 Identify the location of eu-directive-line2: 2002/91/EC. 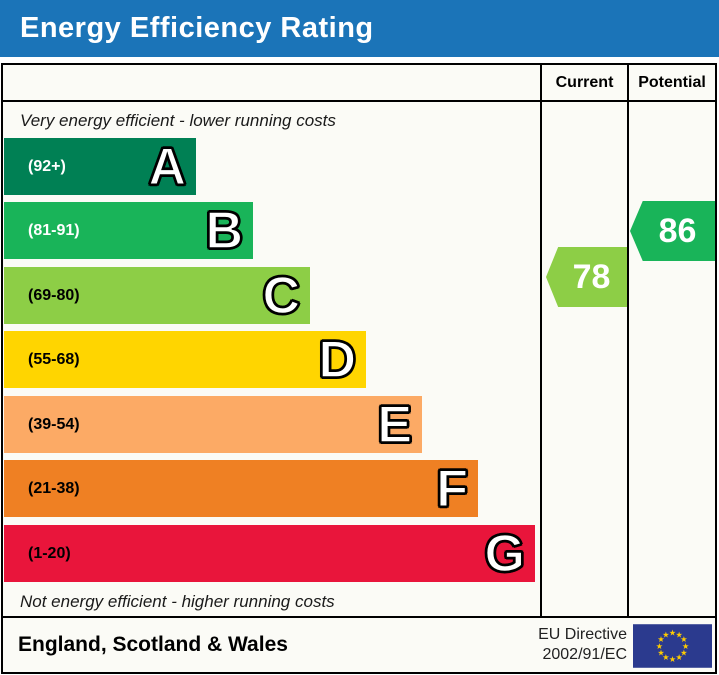
(584, 654).